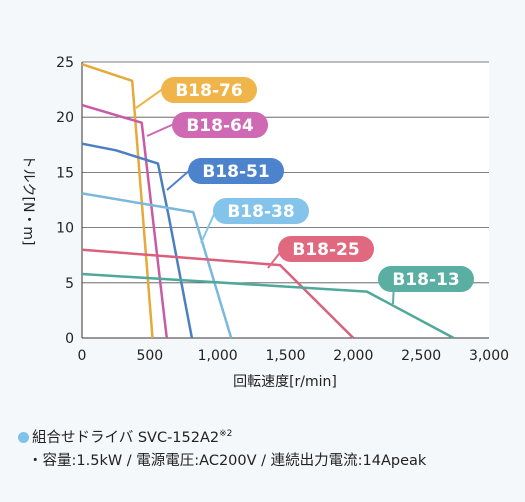 This screenshot has height=502, width=525. What do you see at coordinates (69, 284) in the screenshot?
I see `y-tick-label: 5` at bounding box center [69, 284].